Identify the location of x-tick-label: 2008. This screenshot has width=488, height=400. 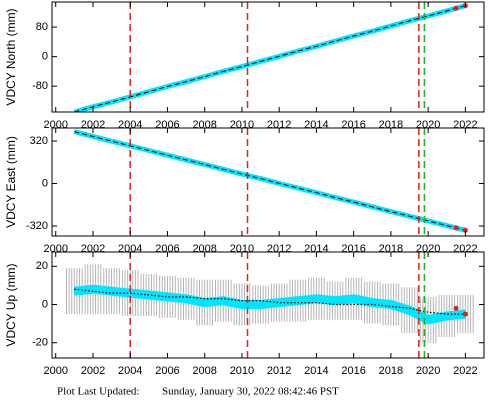
(204, 371).